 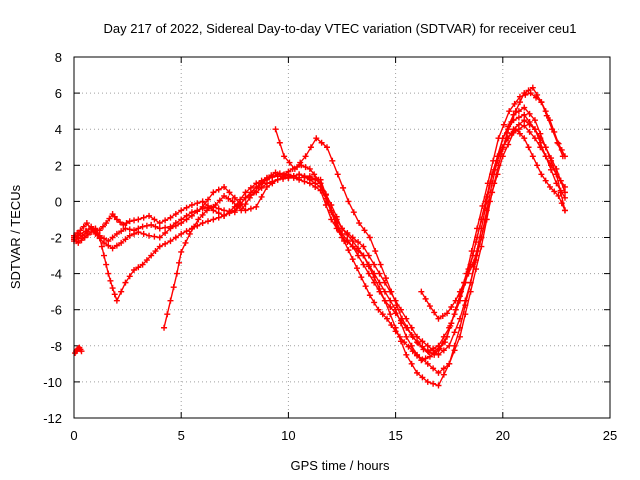 I want to click on y-tick-label: 4, so click(x=58, y=129).